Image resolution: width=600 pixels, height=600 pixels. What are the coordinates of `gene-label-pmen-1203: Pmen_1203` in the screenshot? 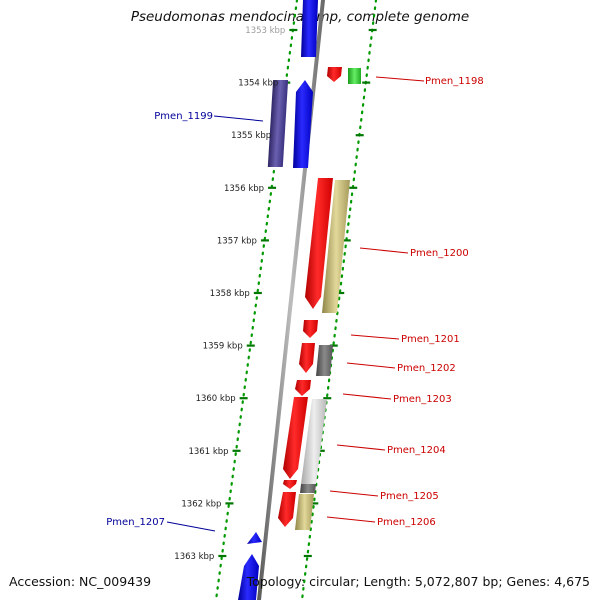 It's located at (422, 399).